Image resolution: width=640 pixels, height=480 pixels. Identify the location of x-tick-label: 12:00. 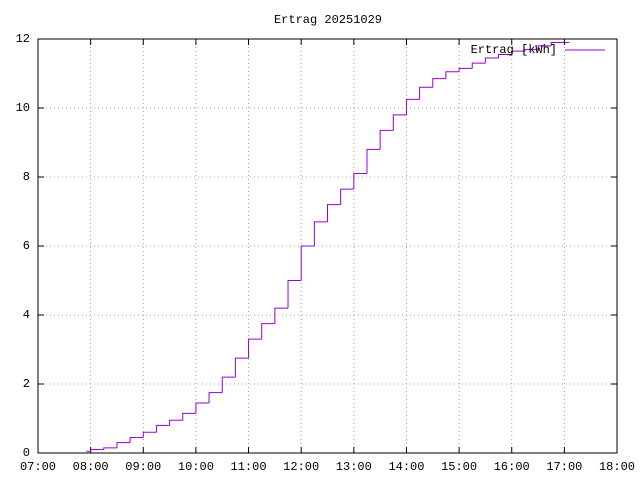
(301, 467).